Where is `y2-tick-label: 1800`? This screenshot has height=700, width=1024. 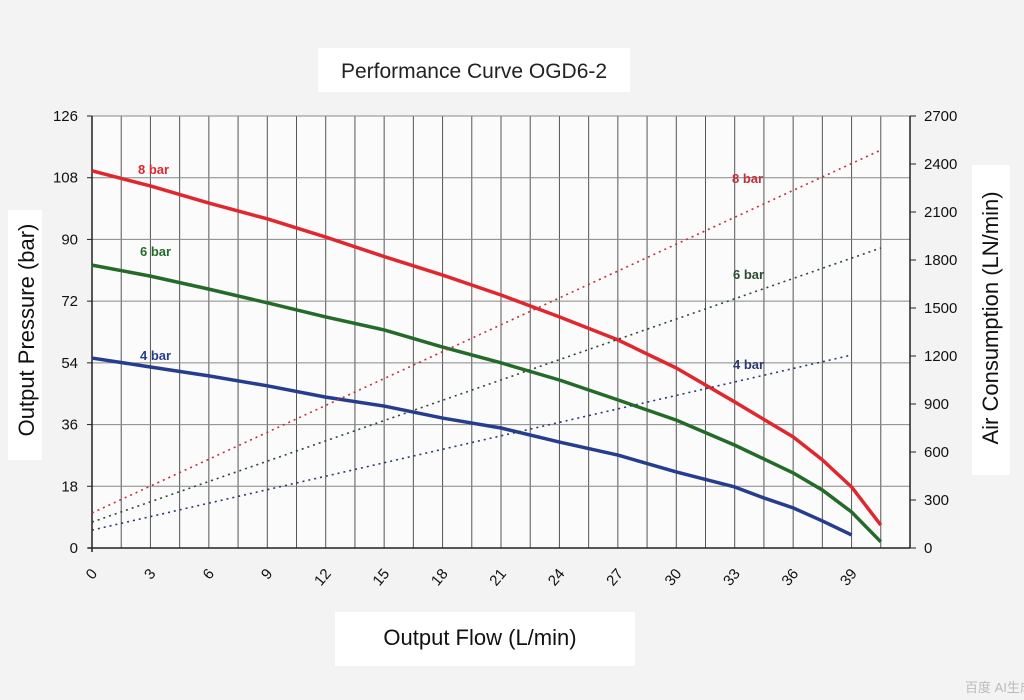
y2-tick-label: 1800 is located at coordinates (940, 260).